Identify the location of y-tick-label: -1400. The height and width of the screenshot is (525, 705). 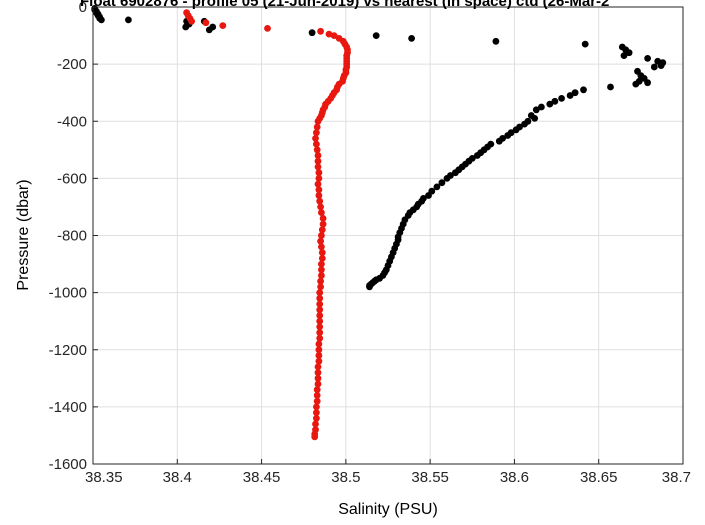
(68, 407).